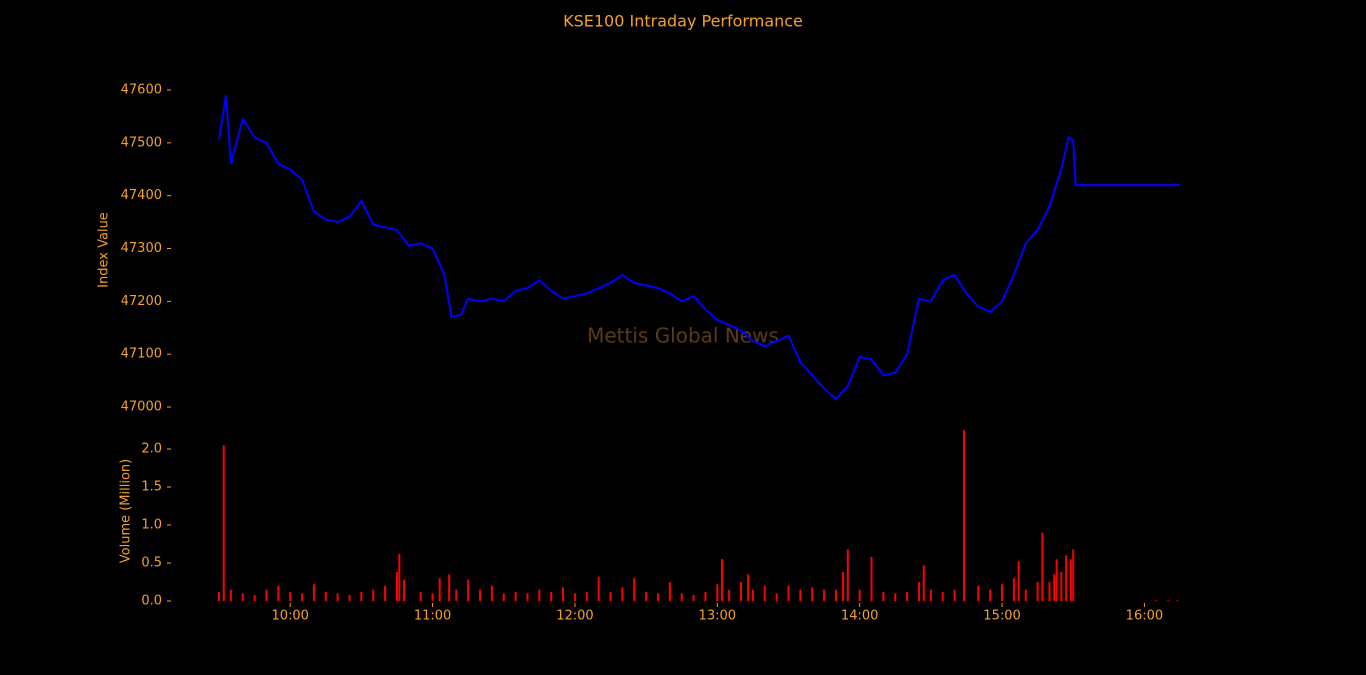  What do you see at coordinates (126, 511) in the screenshot?
I see `y-axis-label: Volume (Million)` at bounding box center [126, 511].